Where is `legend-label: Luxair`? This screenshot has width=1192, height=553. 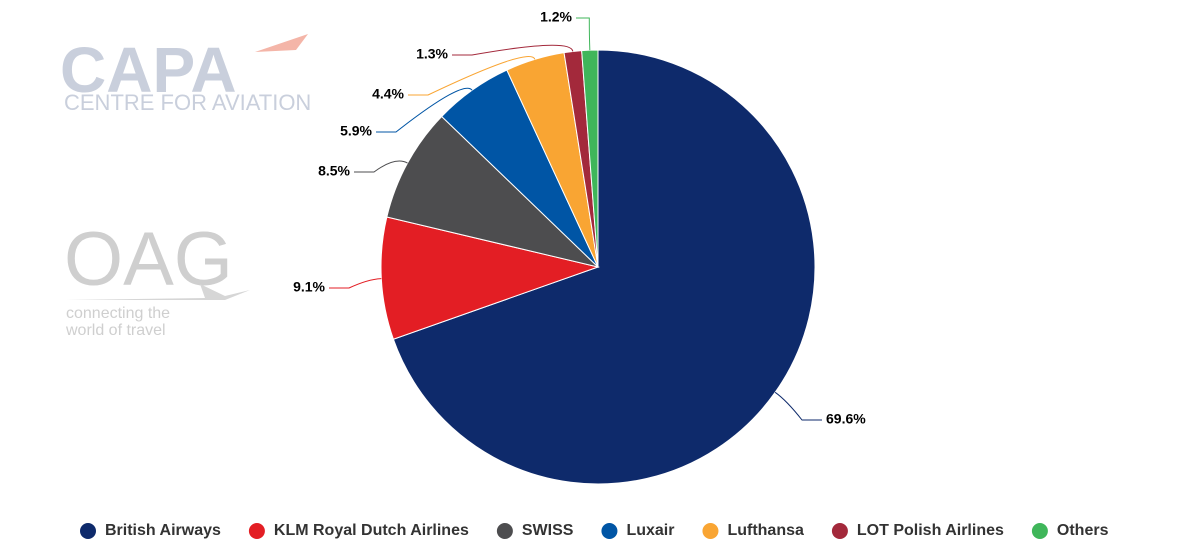 legend-label: Luxair is located at coordinates (650, 530).